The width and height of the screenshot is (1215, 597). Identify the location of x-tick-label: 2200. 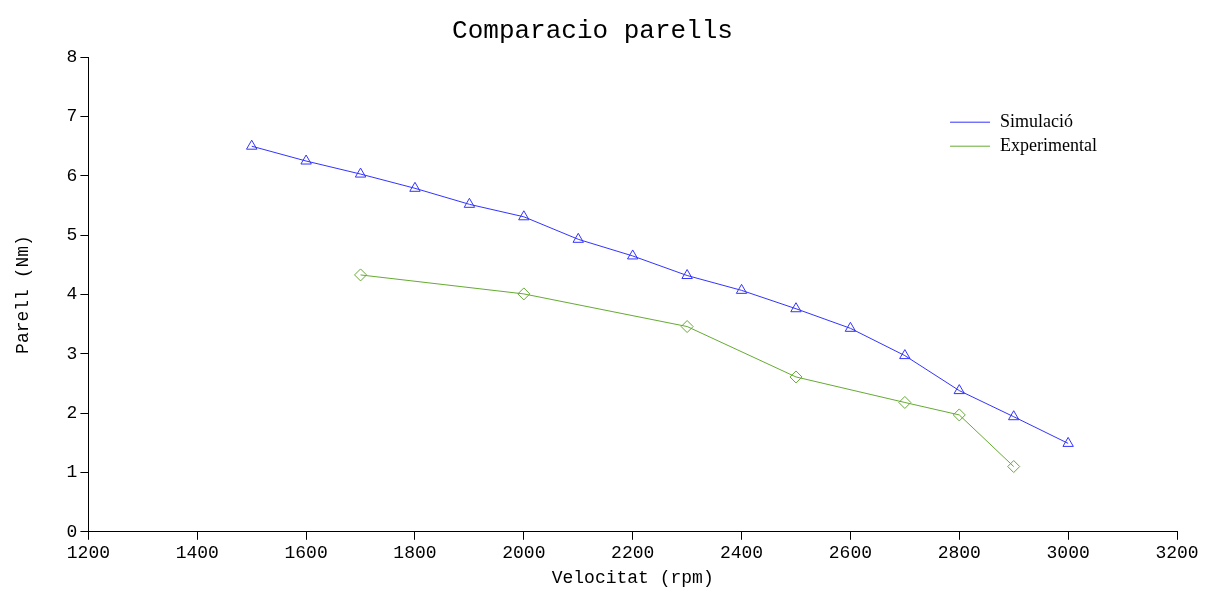
(633, 553).